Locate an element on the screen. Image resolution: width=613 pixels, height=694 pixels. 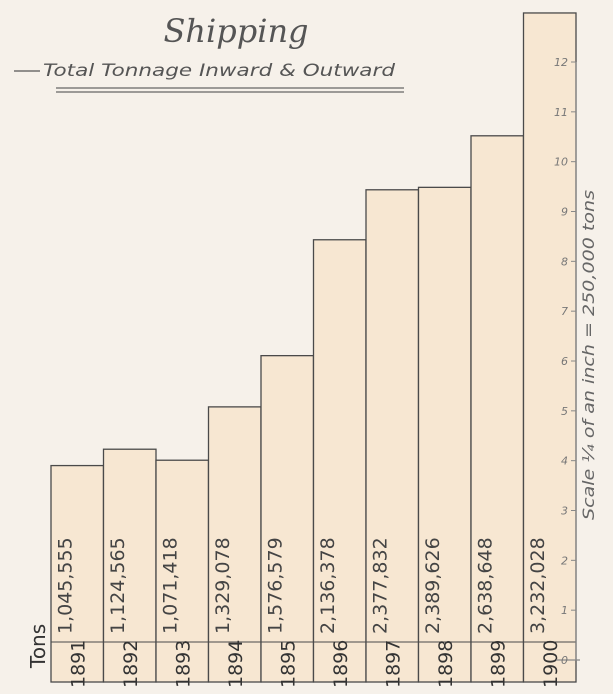
value-label-1894: 1,329,078 is located at coordinates (223, 585).